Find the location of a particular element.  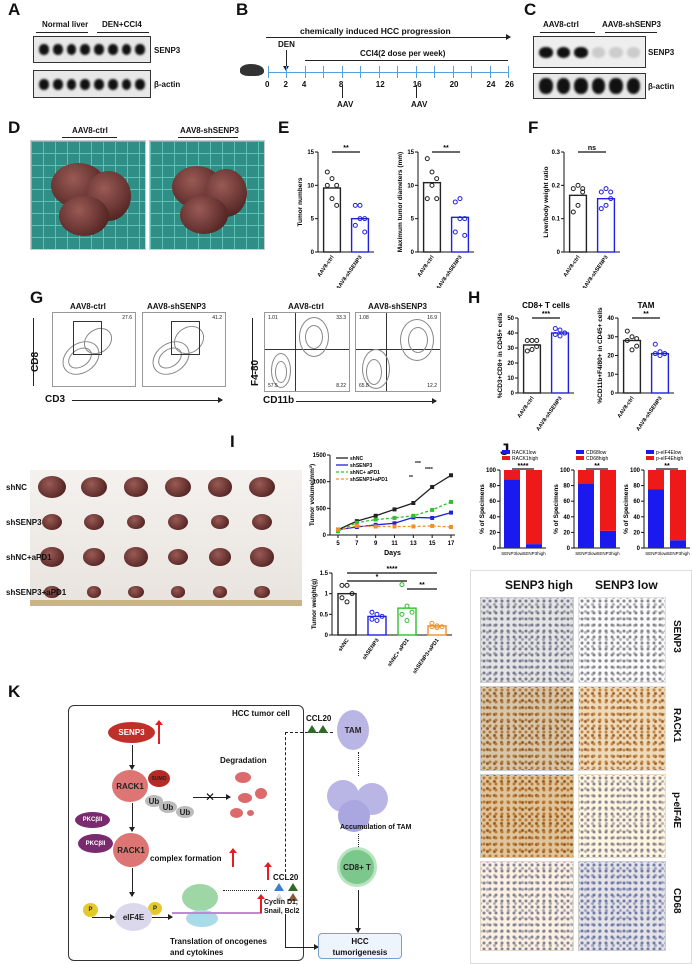

liver-photo-sh is located at coordinates (207, 195).